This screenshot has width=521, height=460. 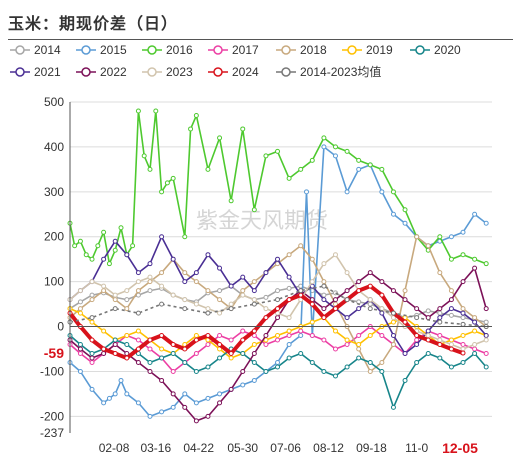 What do you see at coordinates (301, 50) in the screenshot?
I see `legend-item: 2018` at bounding box center [301, 50].